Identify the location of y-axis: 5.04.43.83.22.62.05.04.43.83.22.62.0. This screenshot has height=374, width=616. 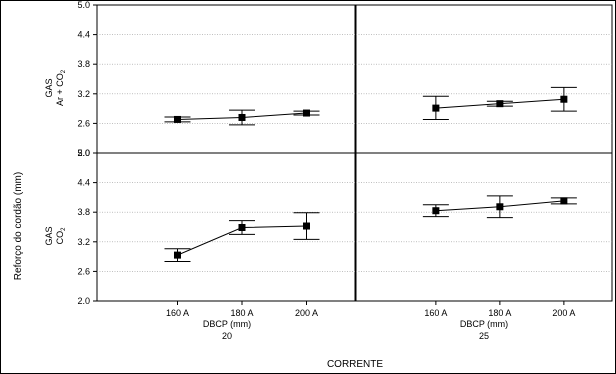
(87, 153).